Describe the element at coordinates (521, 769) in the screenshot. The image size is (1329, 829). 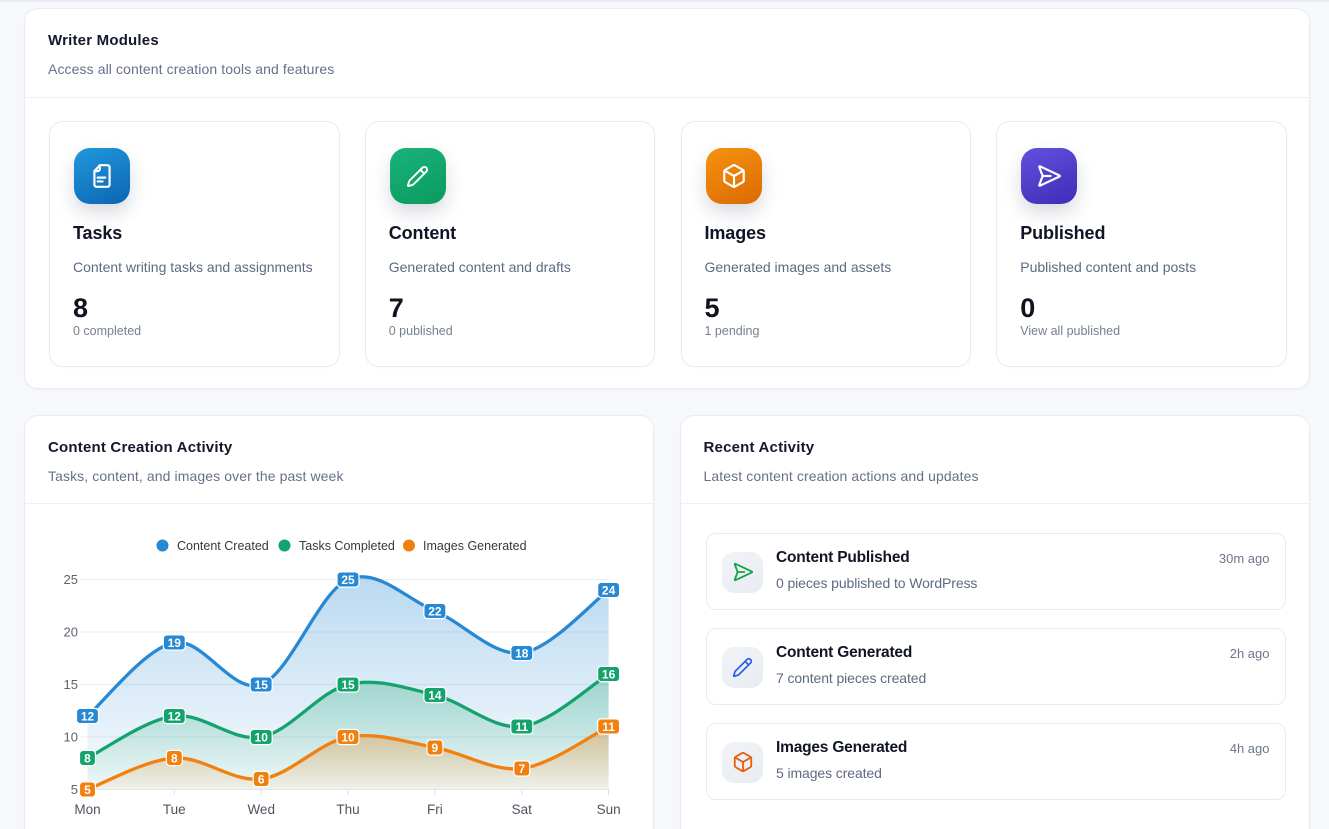
I see `svg-text: 7` at that location.